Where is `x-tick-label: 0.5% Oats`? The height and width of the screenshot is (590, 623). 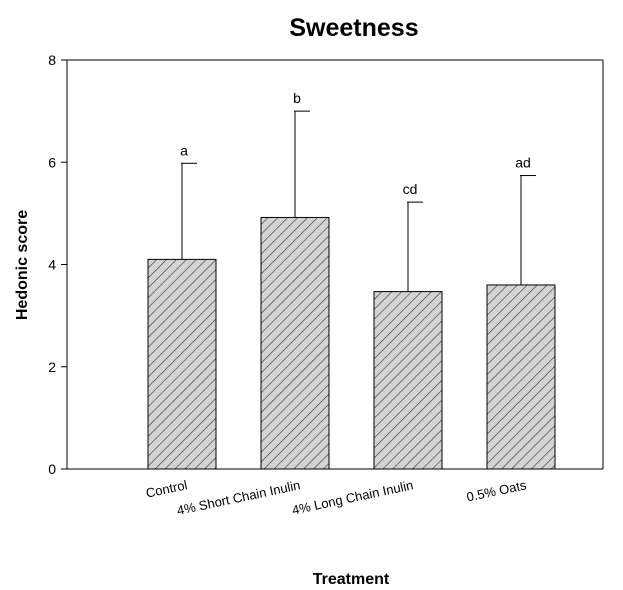
x-tick-label: 0.5% Oats is located at coordinates (496, 490).